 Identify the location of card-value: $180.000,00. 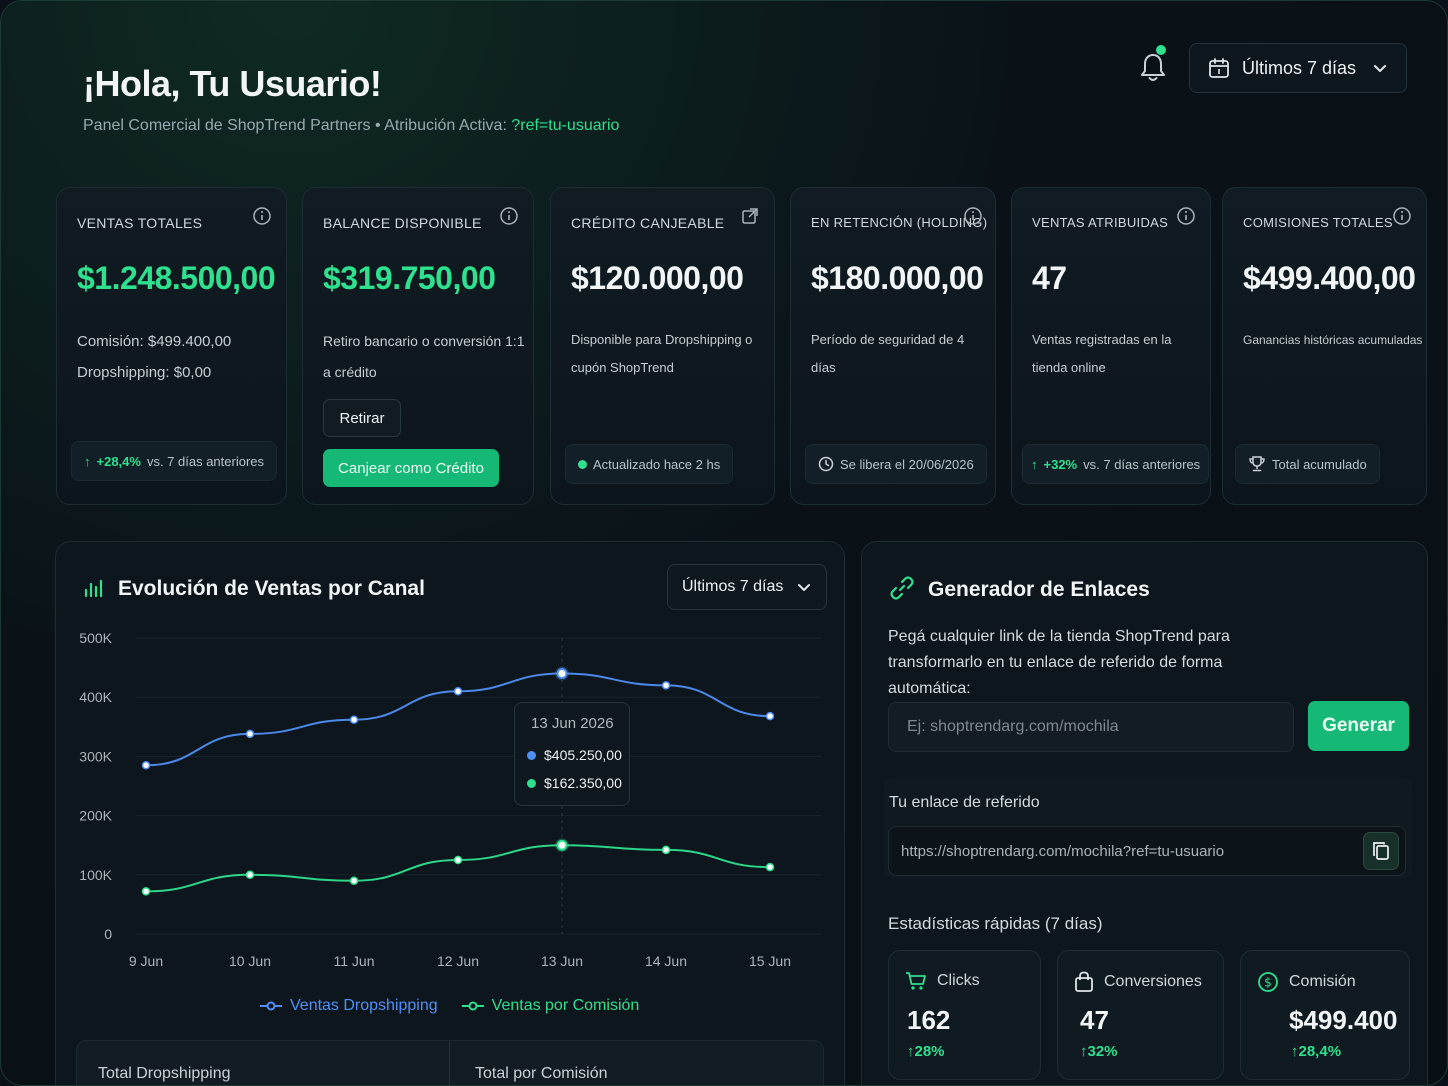
(897, 278).